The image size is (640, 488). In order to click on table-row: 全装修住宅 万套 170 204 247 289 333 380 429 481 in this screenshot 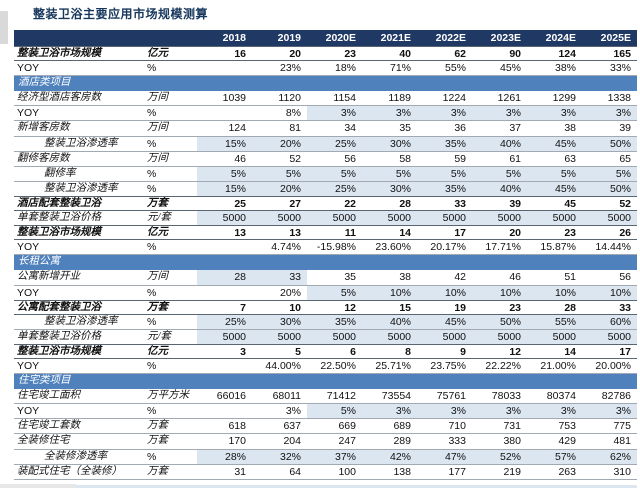, I will do `click(325, 442)`.